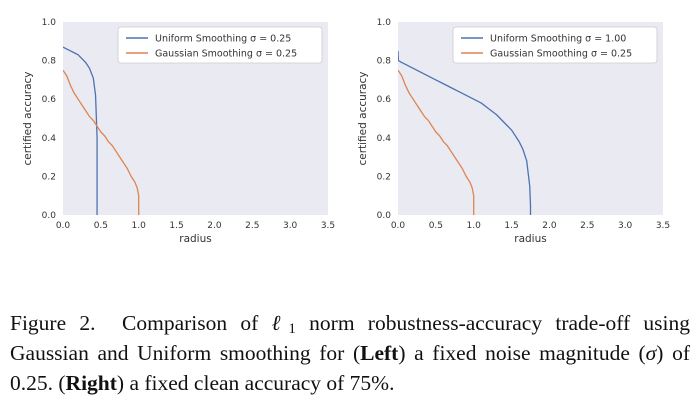  What do you see at coordinates (91, 383) in the screenshot?
I see `caption-right-bold: Right` at bounding box center [91, 383].